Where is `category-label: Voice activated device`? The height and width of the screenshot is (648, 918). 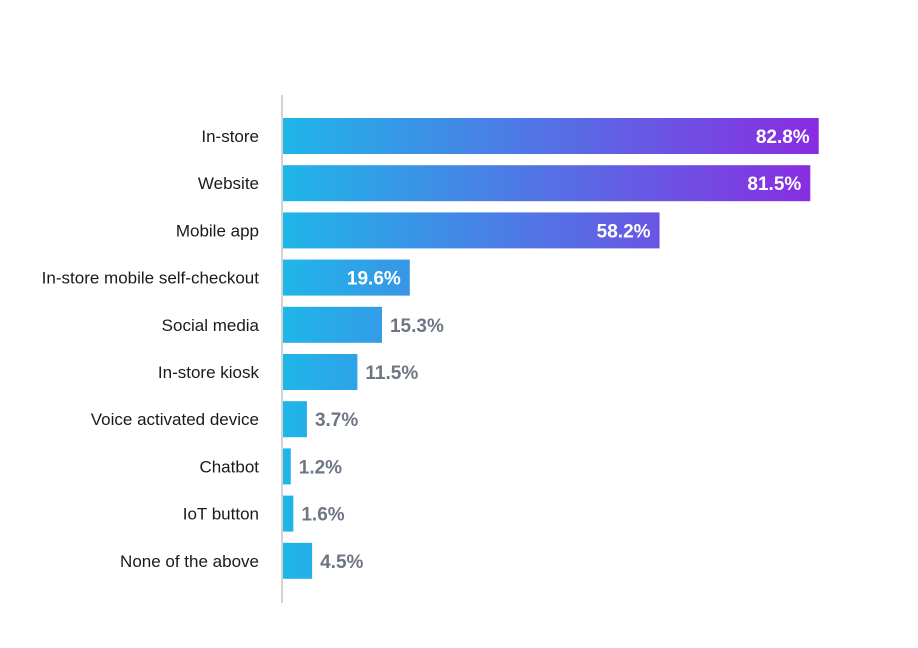 category-label: Voice activated device is located at coordinates (175, 419).